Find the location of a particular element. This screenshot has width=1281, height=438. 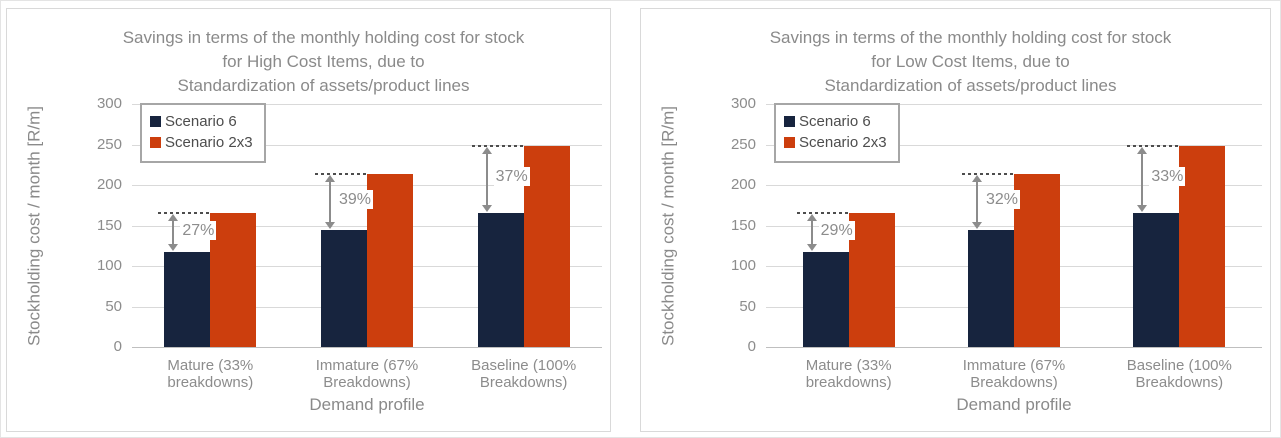

y-tick-label: 100 is located at coordinates (743, 265).